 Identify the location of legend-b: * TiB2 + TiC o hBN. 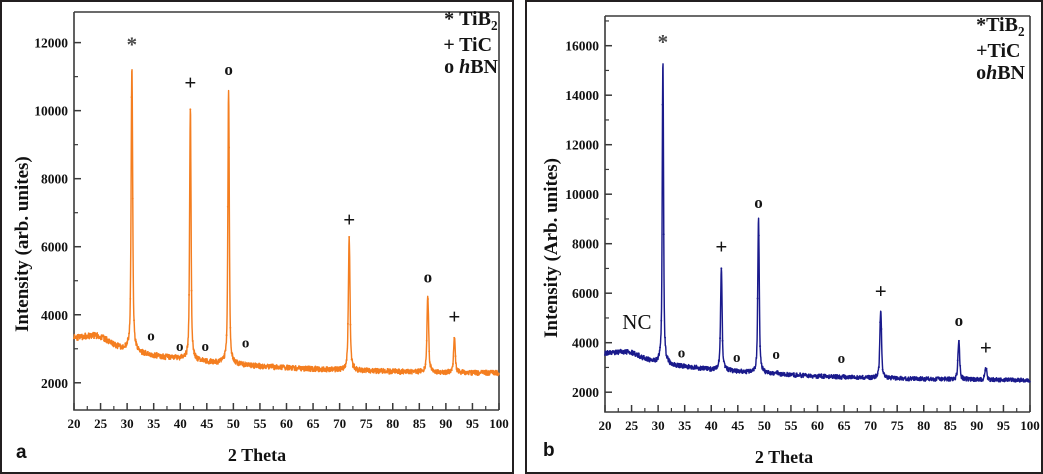
(1000, 49).